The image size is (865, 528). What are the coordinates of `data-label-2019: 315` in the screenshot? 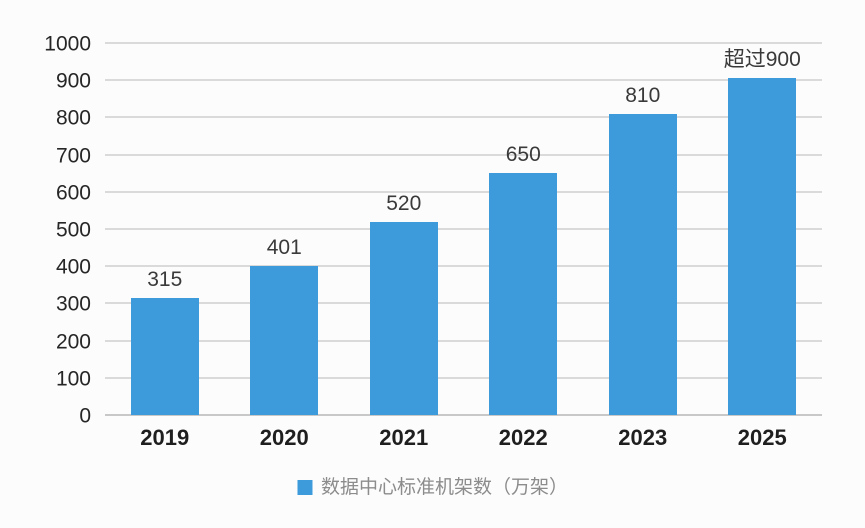 It's located at (165, 279).